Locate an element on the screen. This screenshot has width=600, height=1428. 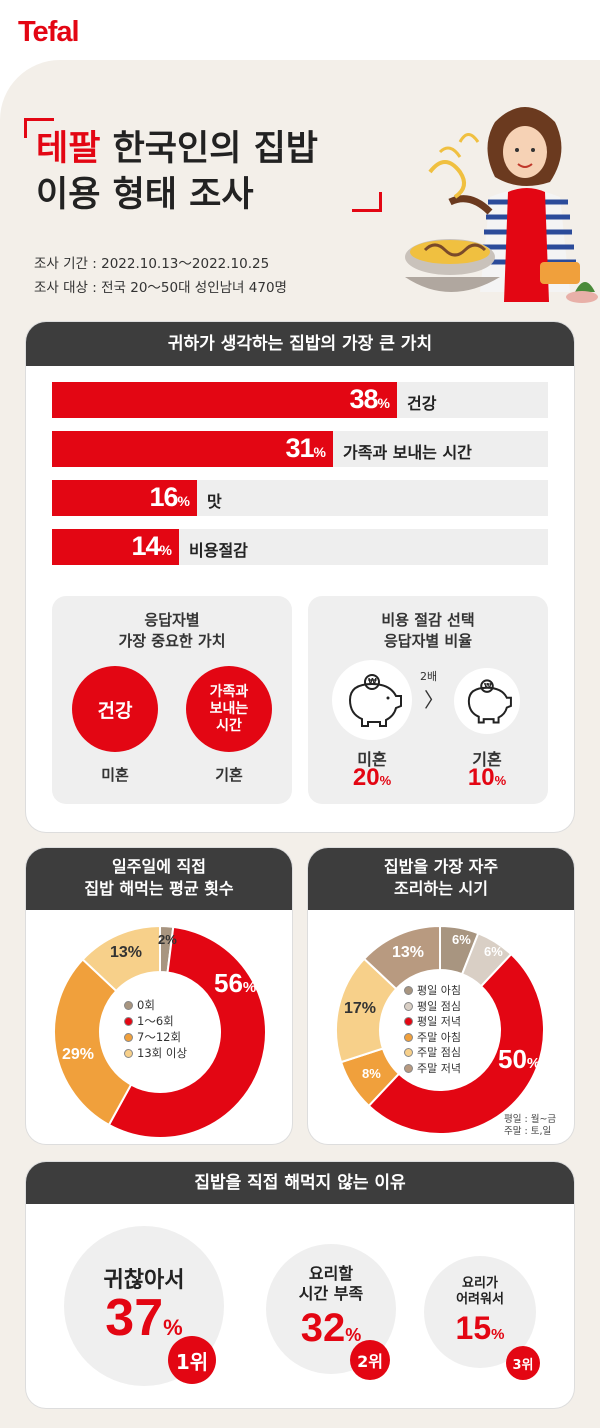
value-bar-row: 38% 건강 is located at coordinates (300, 400).